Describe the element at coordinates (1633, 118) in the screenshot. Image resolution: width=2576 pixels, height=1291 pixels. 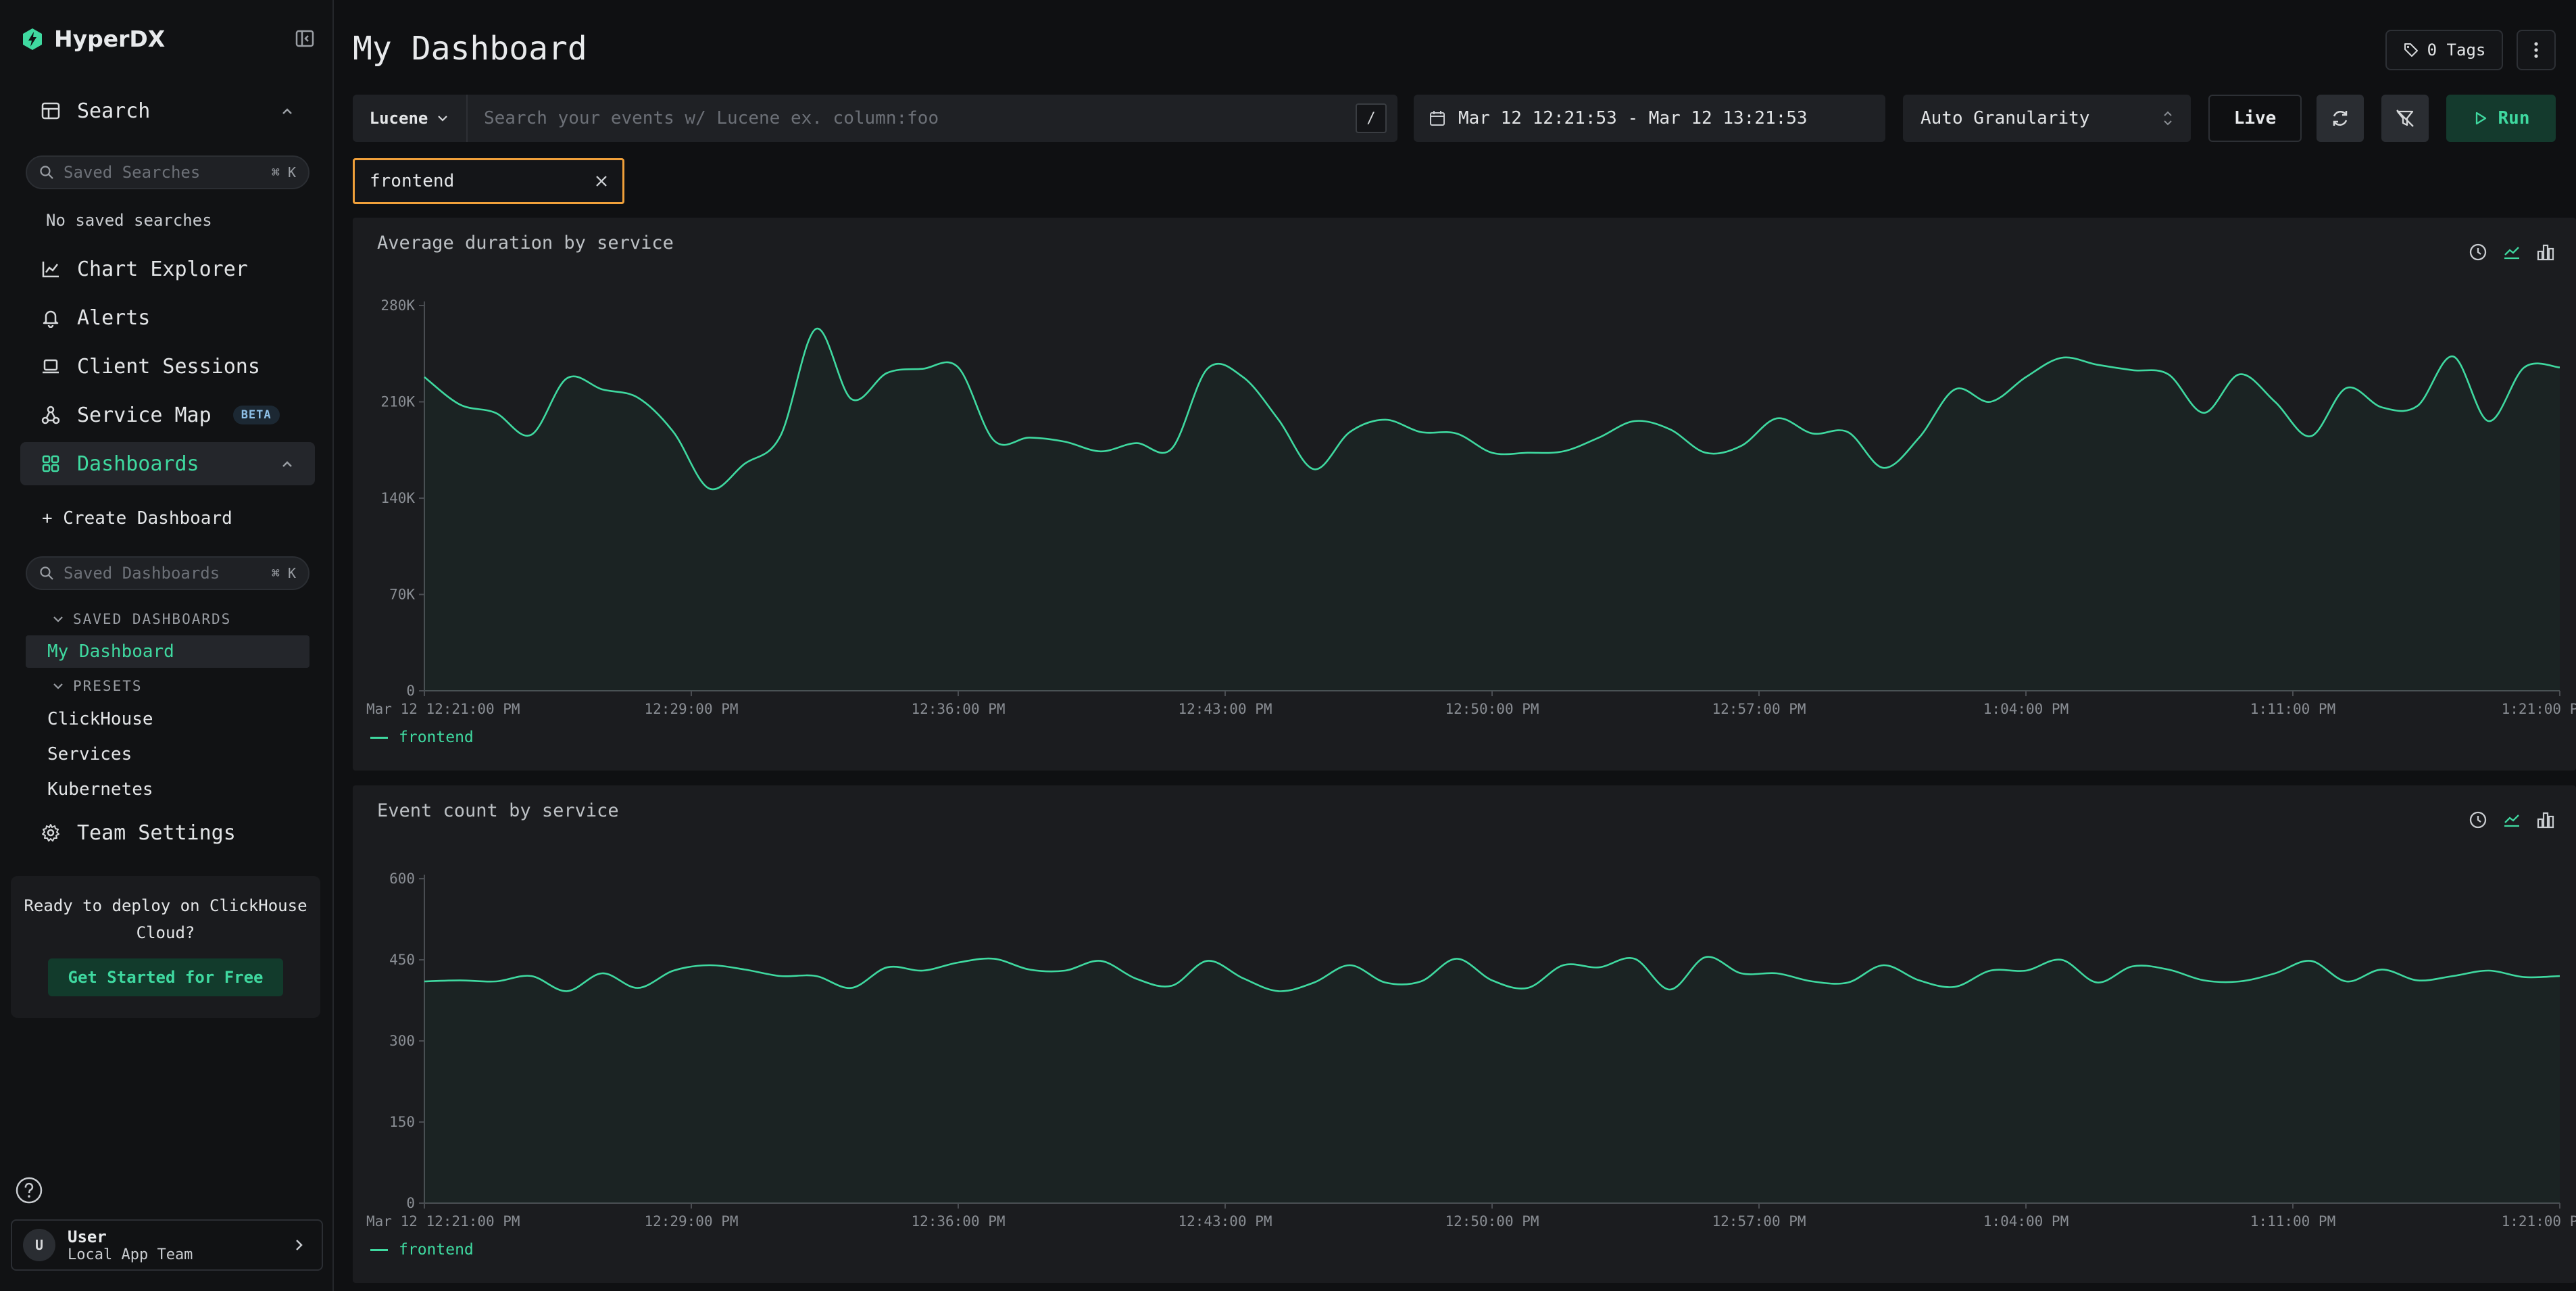
I see `date-range-value: Mar 12 12:21:53 - Mar 12 13:21:53` at that location.